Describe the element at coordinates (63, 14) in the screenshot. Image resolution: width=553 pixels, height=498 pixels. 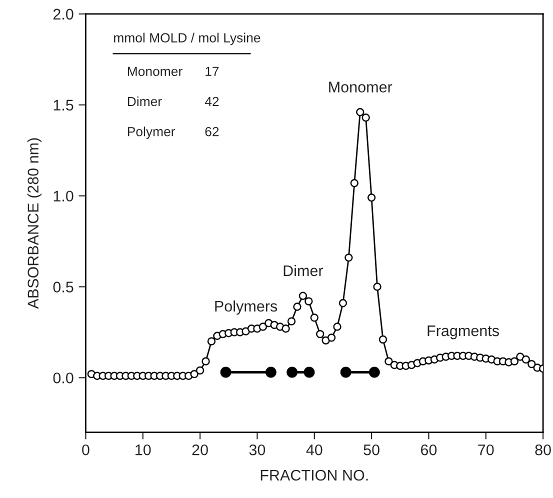
I see `y-tick-label: 2.0` at that location.